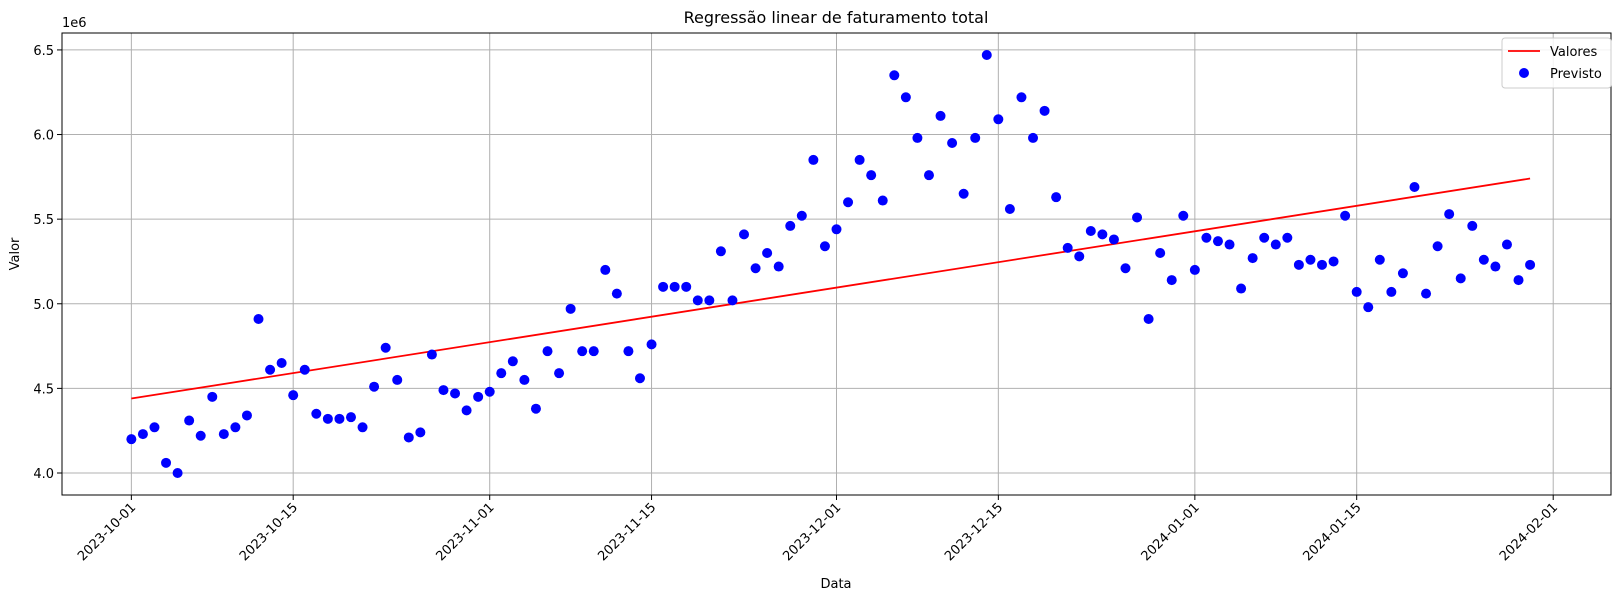 This screenshot has height=600, width=1621. Describe the element at coordinates (1171, 532) in the screenshot. I see `x-tick-label: 2024-01-01` at that location.